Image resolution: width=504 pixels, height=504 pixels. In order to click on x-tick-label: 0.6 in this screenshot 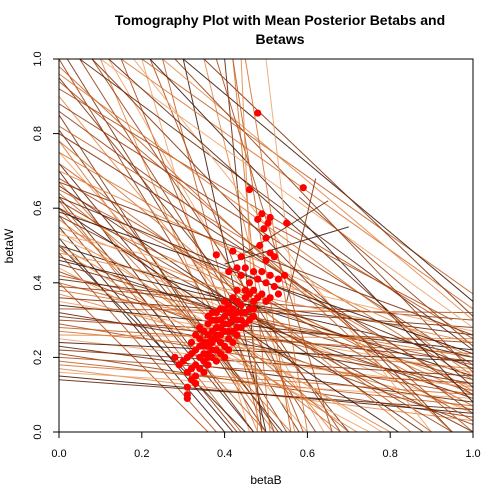, I will do `click(307, 454)`.